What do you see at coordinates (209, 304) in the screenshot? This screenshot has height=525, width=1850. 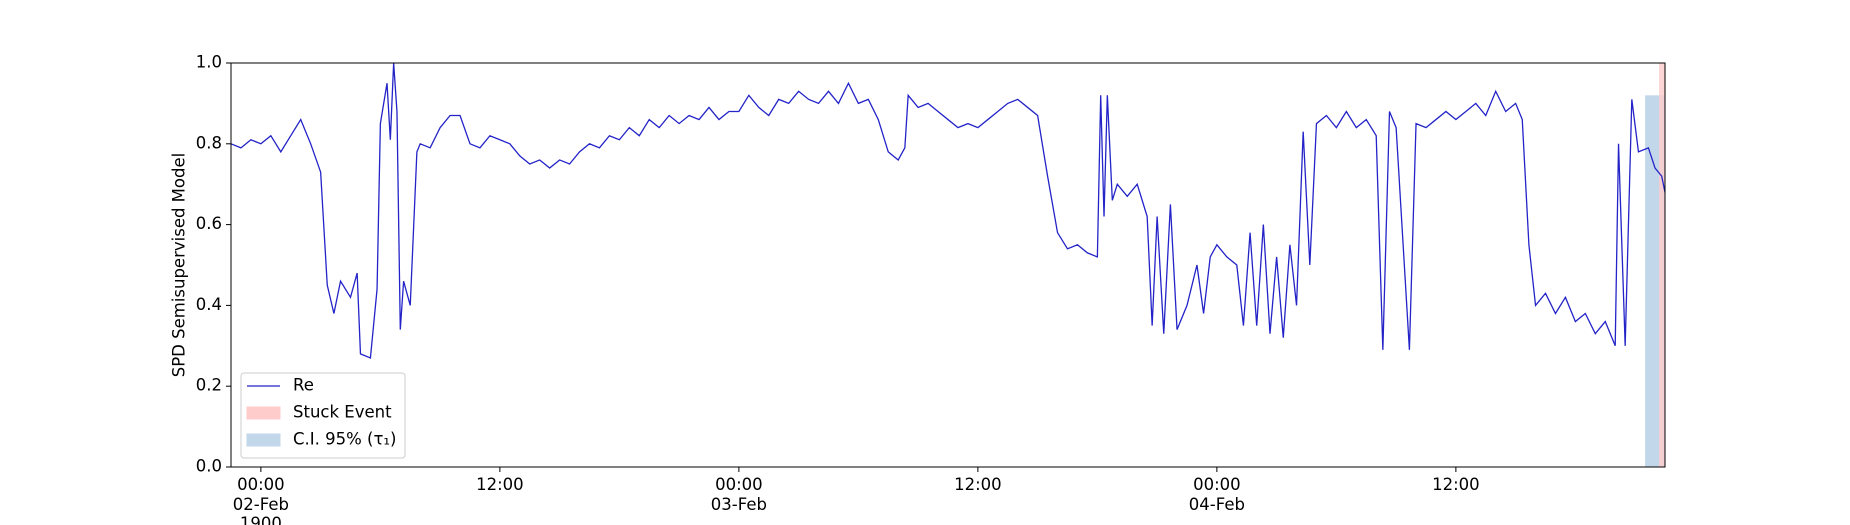 I see `y-tick-label: 0.4` at bounding box center [209, 304].